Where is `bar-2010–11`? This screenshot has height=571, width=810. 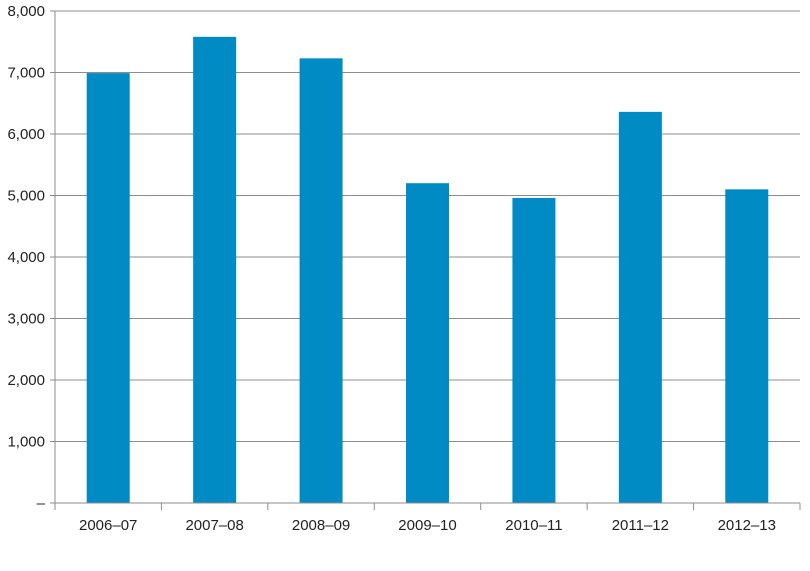 bar-2010–11 is located at coordinates (534, 350).